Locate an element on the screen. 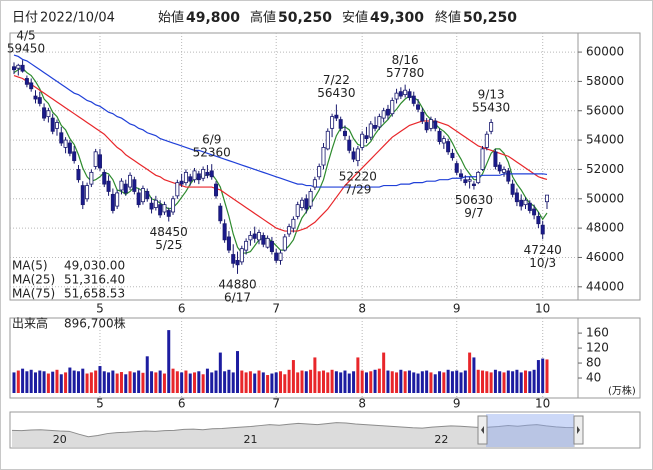 This screenshot has width=653, height=470. field-value: 50,250 is located at coordinates (490, 18).